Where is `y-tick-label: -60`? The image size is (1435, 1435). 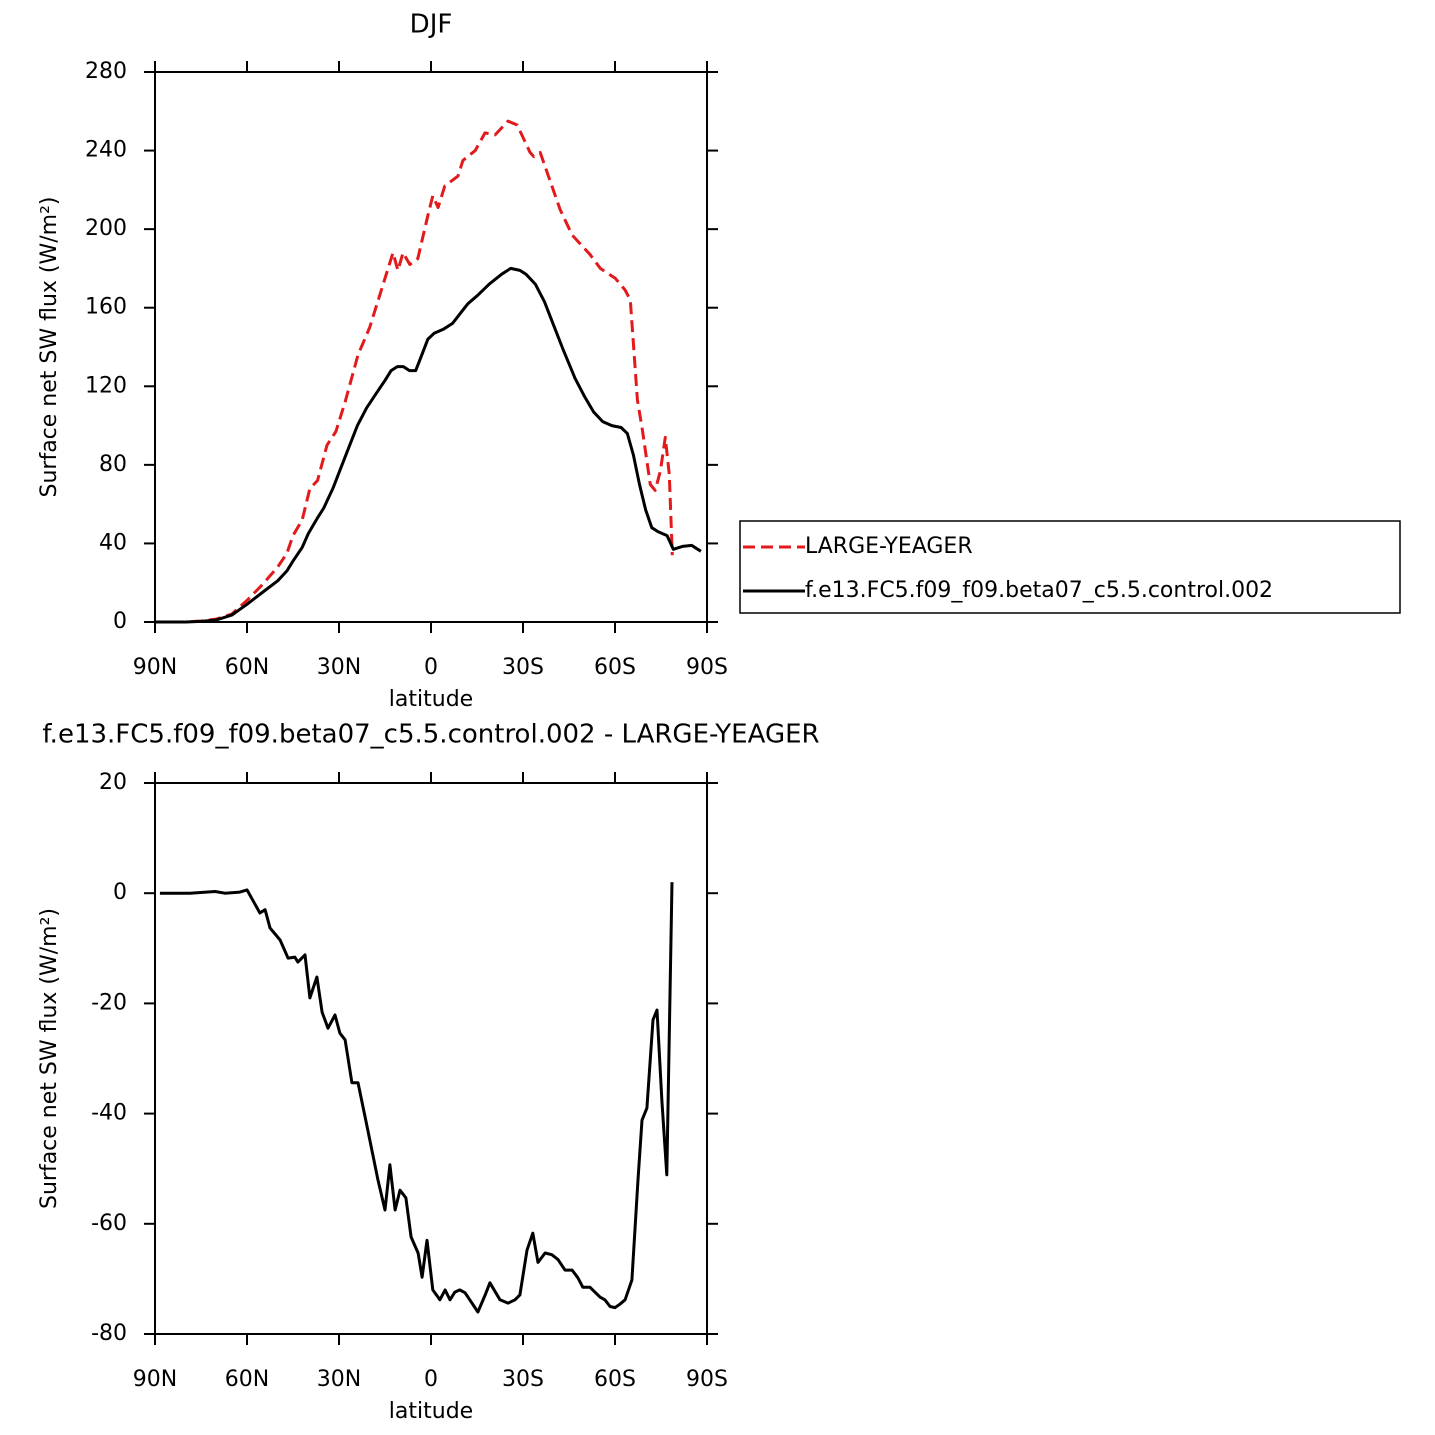
y-tick-label: -60 is located at coordinates (109, 1223).